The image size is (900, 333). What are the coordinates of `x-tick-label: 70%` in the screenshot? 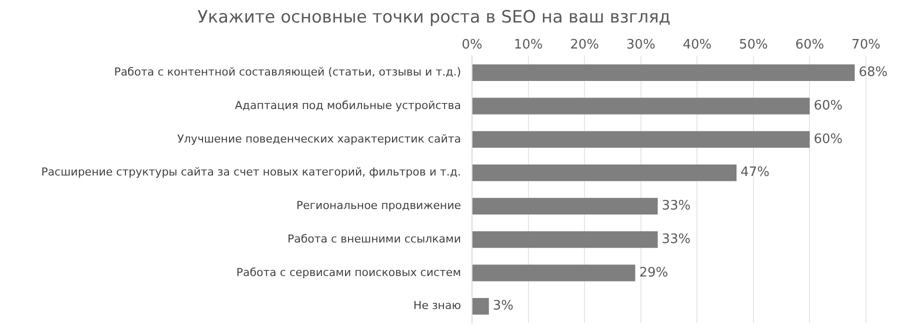 It's located at (866, 45).